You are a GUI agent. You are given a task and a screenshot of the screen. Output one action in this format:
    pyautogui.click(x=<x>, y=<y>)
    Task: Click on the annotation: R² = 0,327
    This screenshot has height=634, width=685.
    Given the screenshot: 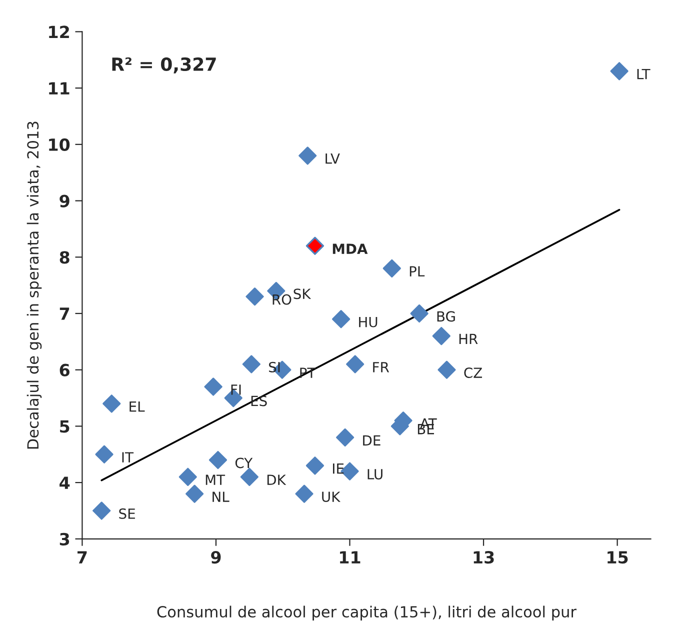 What is the action you would take?
    pyautogui.click(x=164, y=65)
    